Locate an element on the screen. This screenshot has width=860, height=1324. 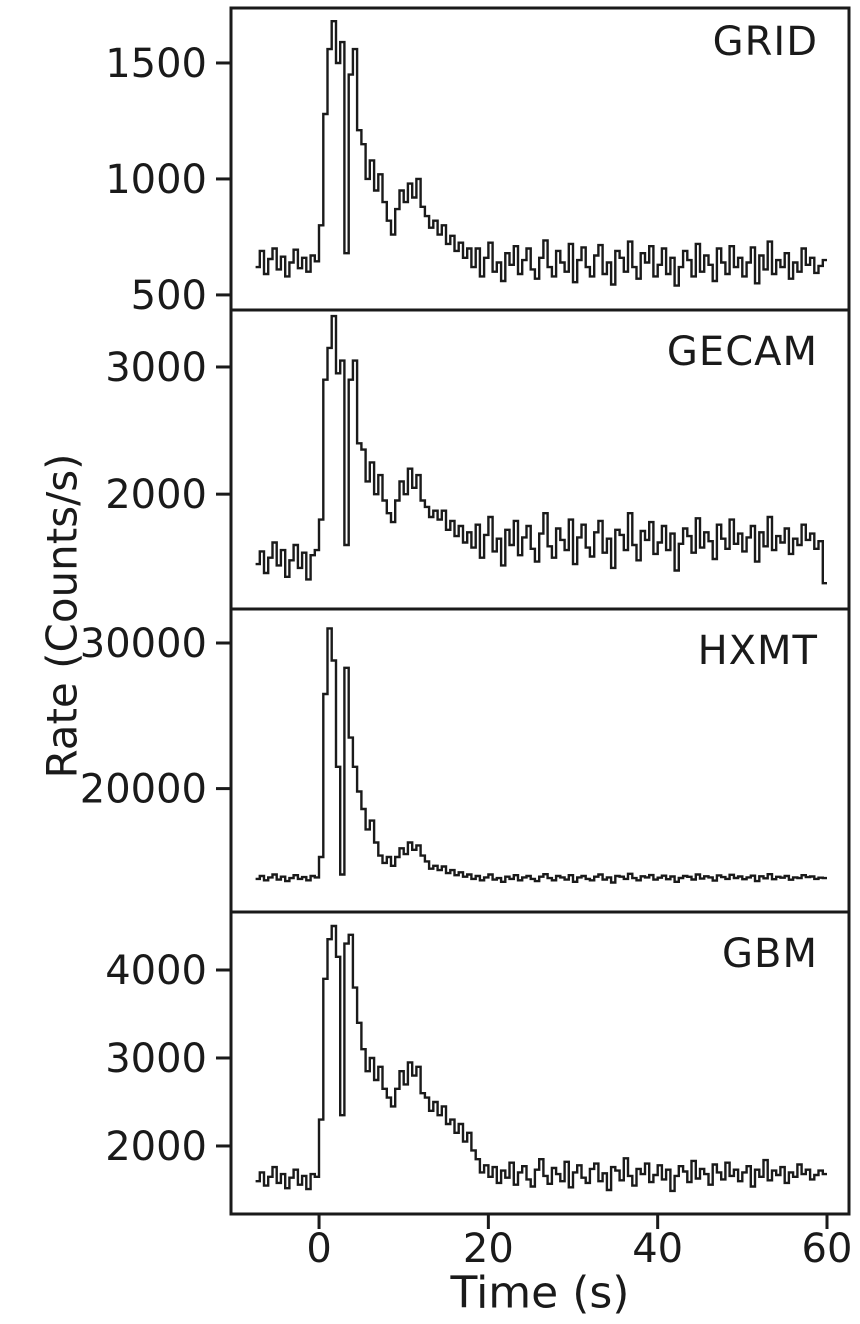
series-grid is located at coordinates (541, 153).